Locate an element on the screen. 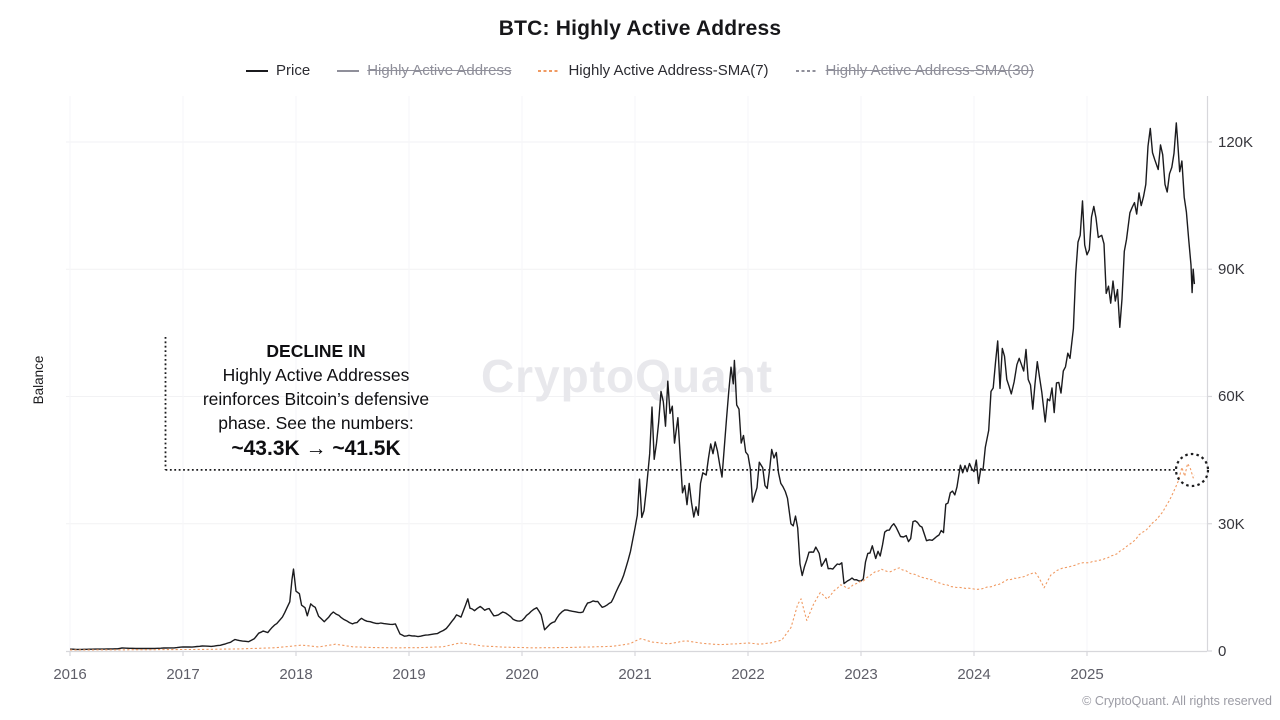 This screenshot has height=720, width=1280. annotation-heading: DECLINE IN is located at coordinates (316, 351).